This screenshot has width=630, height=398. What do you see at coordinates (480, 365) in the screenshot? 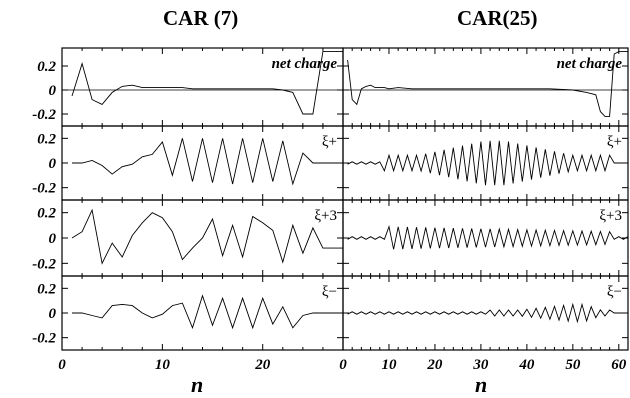
I see `x-tick-label: 30` at bounding box center [480, 365].